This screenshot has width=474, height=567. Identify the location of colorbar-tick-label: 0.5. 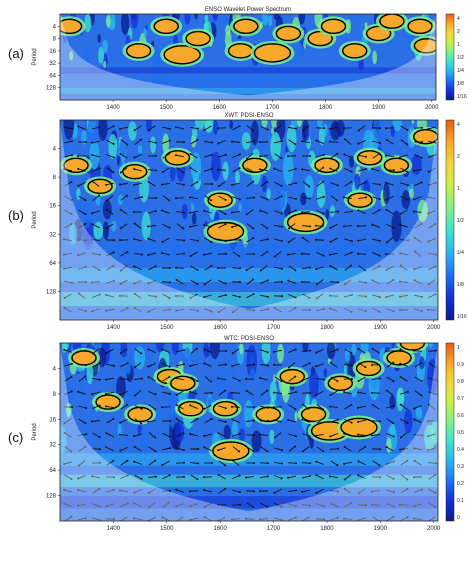
(460, 433).